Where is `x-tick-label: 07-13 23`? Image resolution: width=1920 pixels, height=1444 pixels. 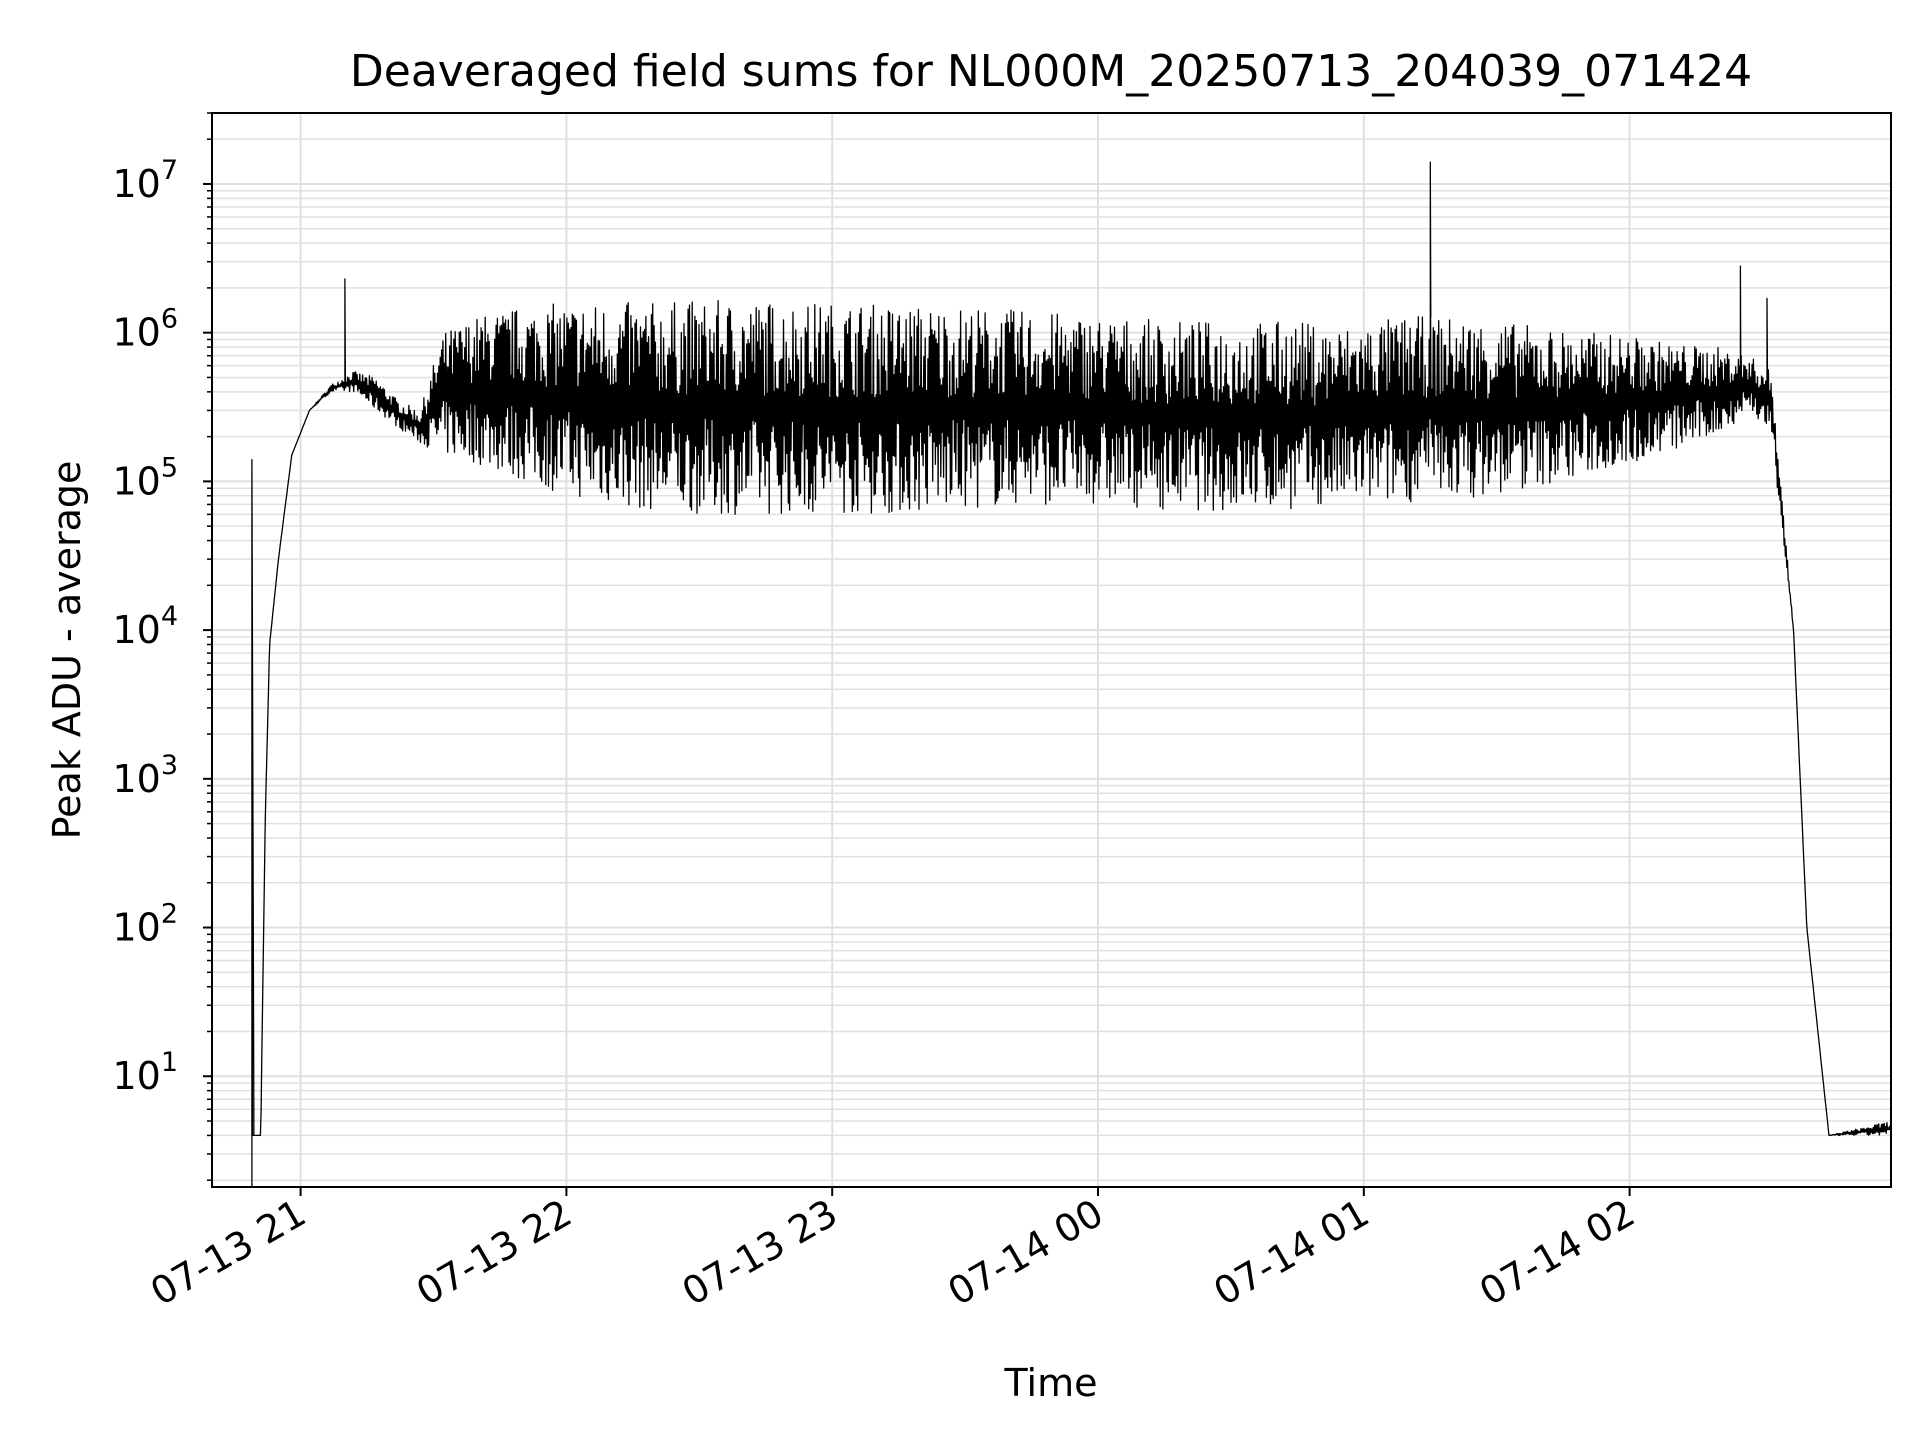
x-tick-label: 07-13 23 is located at coordinates (760, 1253).